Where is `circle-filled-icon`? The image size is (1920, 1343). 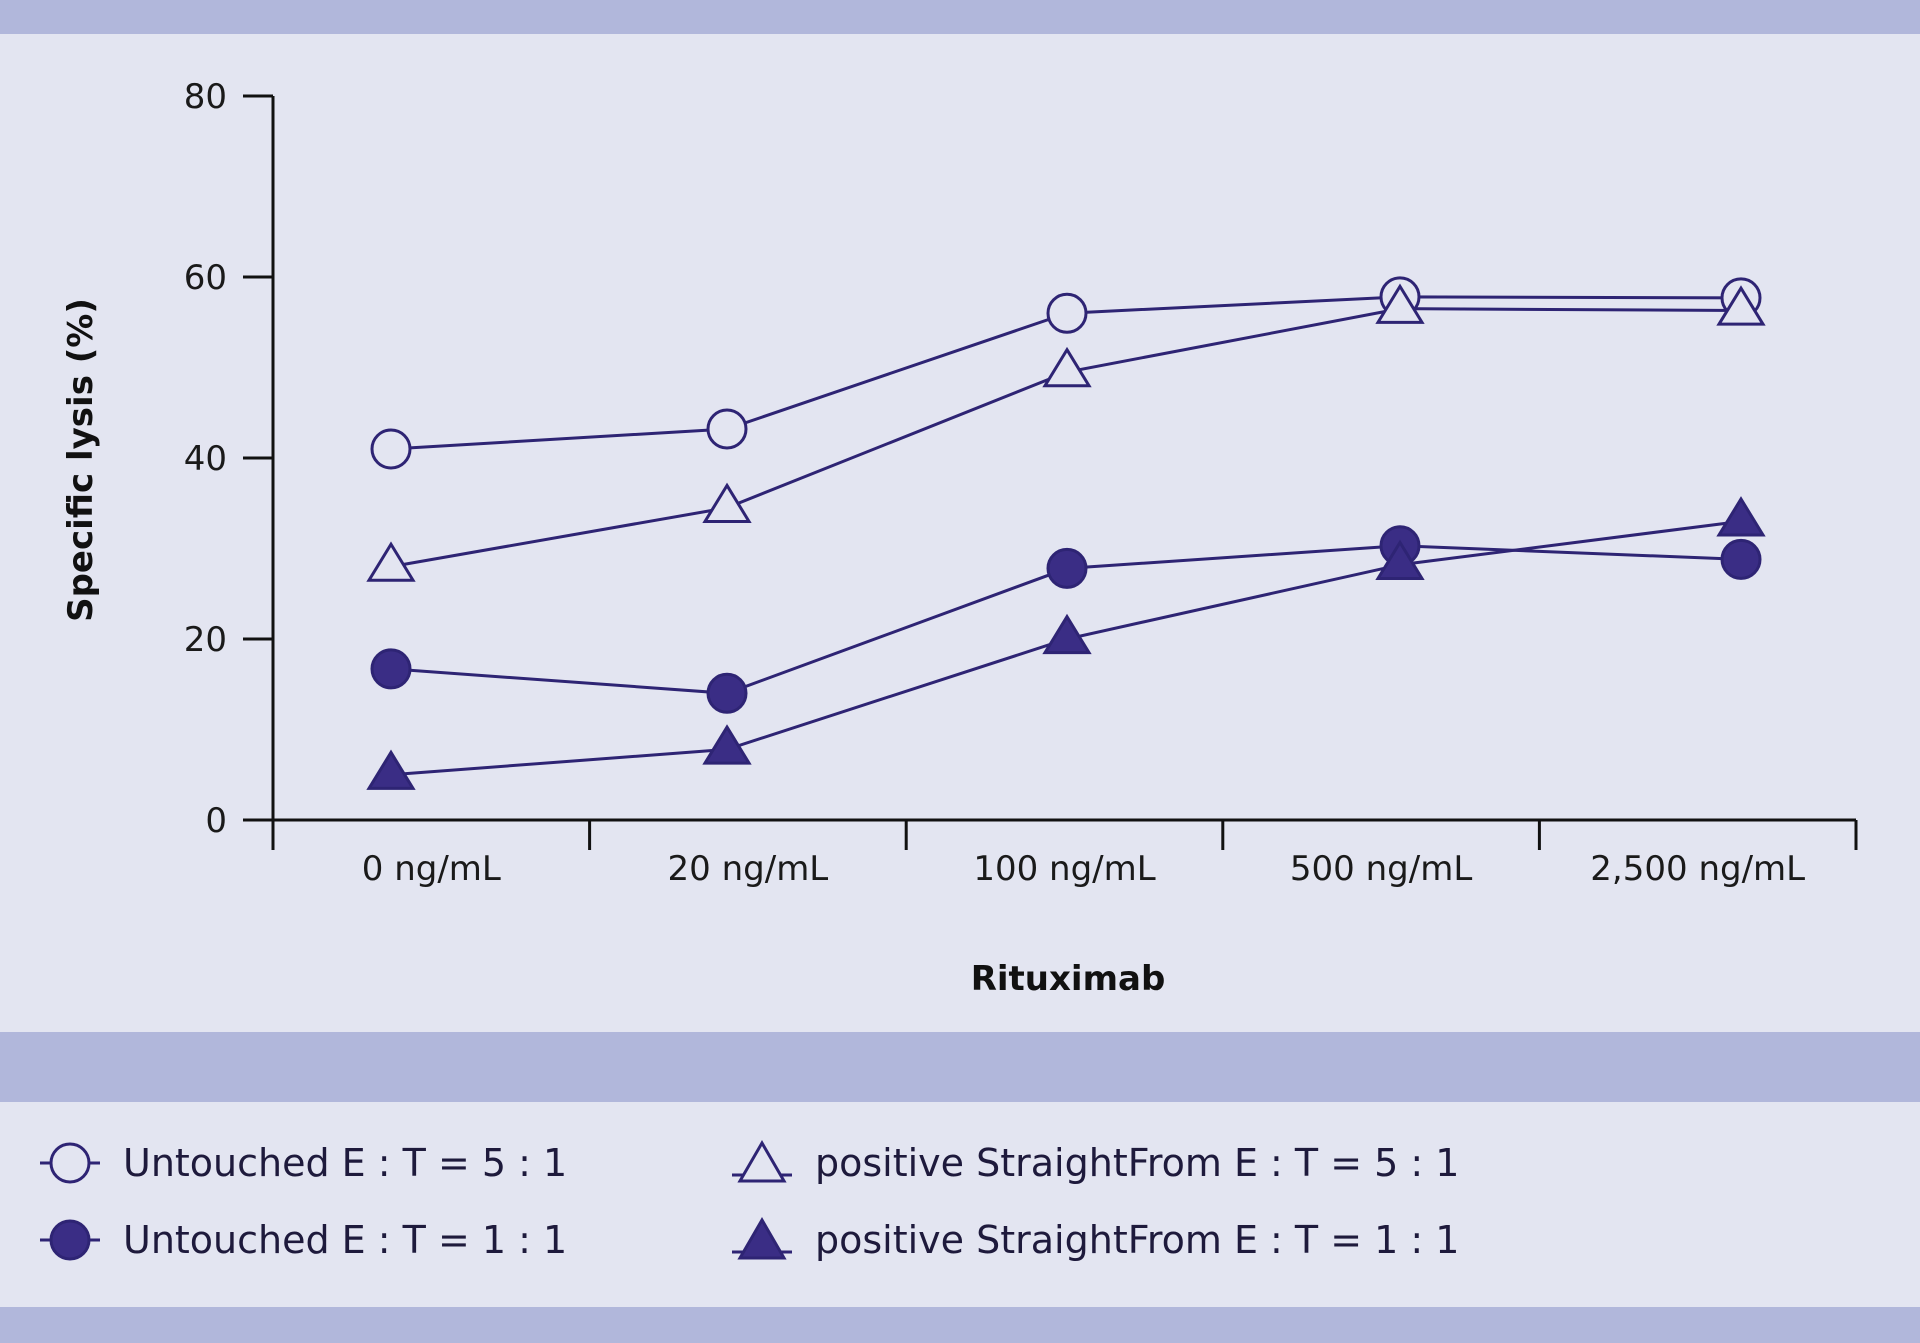 circle-filled-icon is located at coordinates (70, 1240).